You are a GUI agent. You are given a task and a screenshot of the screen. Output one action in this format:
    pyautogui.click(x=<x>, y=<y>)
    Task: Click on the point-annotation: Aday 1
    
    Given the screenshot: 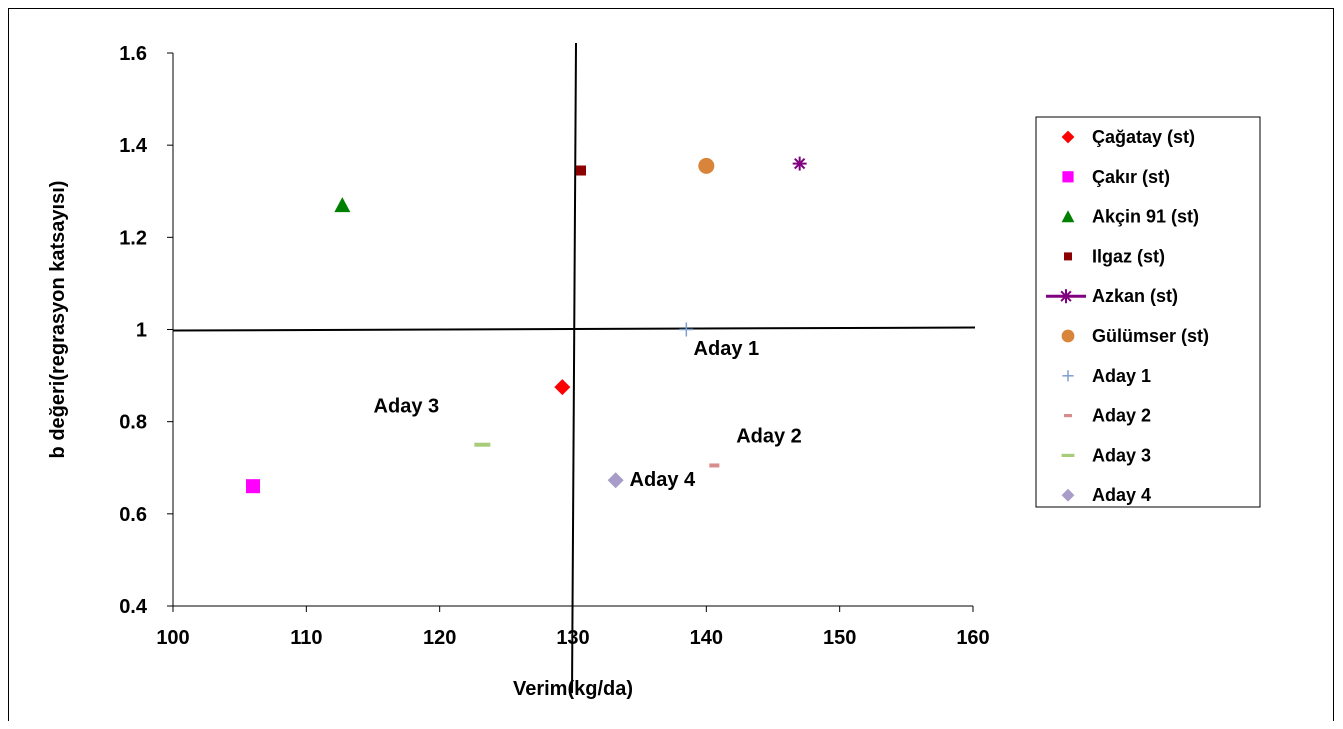 What is the action you would take?
    pyautogui.click(x=727, y=349)
    